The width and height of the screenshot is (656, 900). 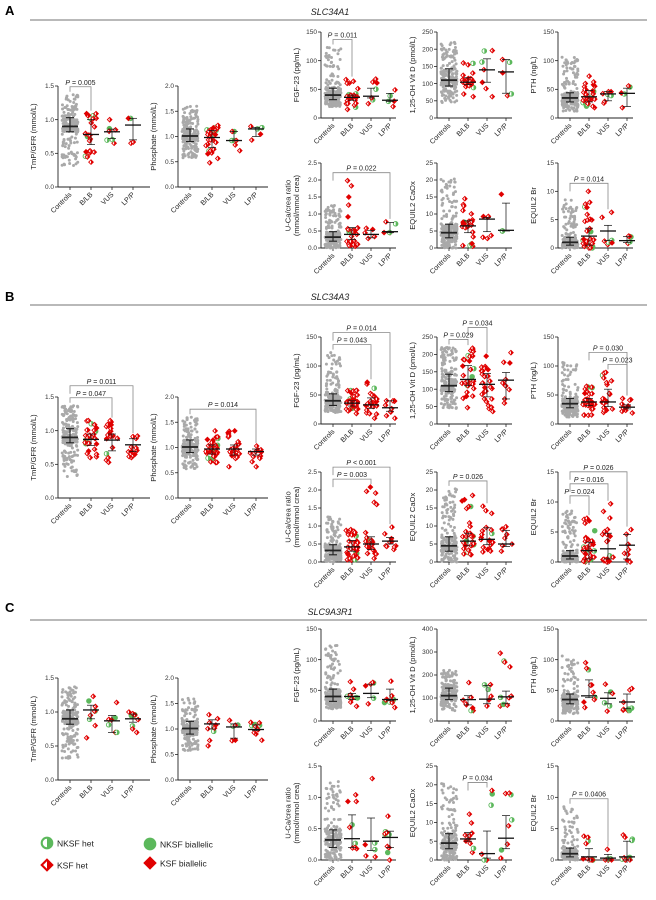 I want to click on y-tick-label: 20, so click(x=430, y=490).